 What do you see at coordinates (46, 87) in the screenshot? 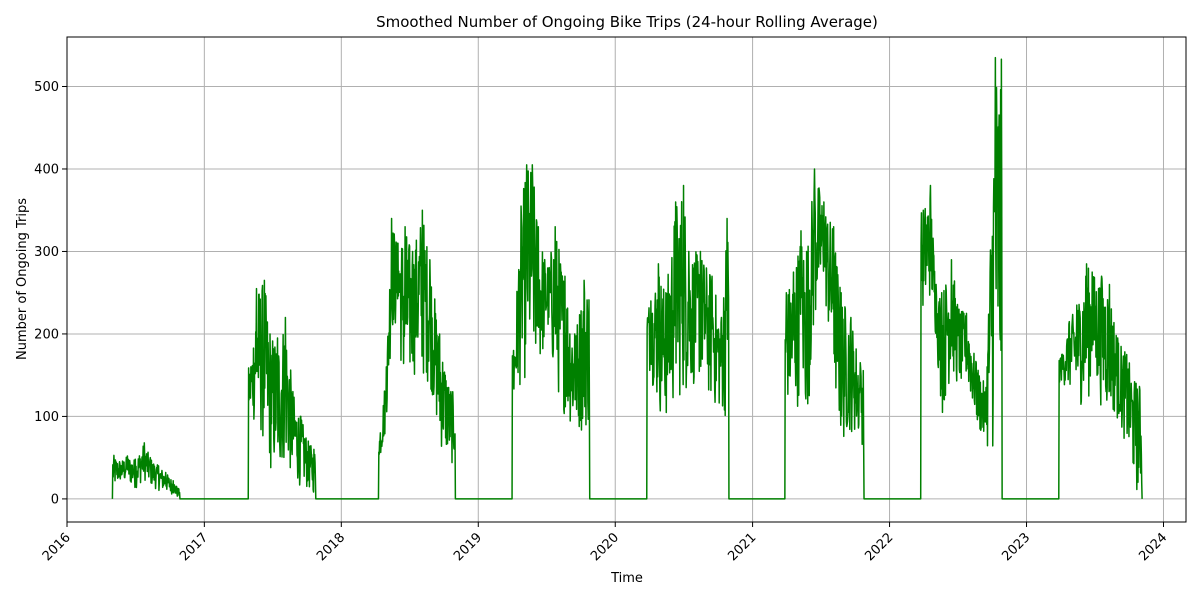
I see `y-tick-label: 500` at bounding box center [46, 87].